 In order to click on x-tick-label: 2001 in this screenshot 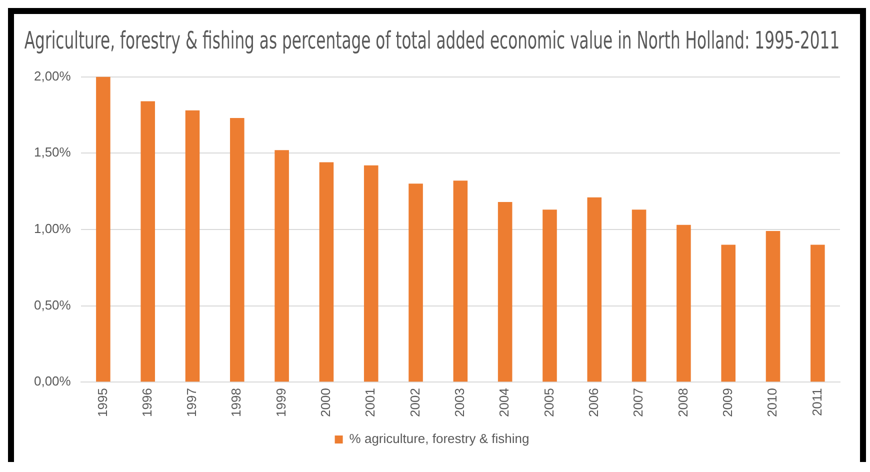, I will do `click(370, 402)`.